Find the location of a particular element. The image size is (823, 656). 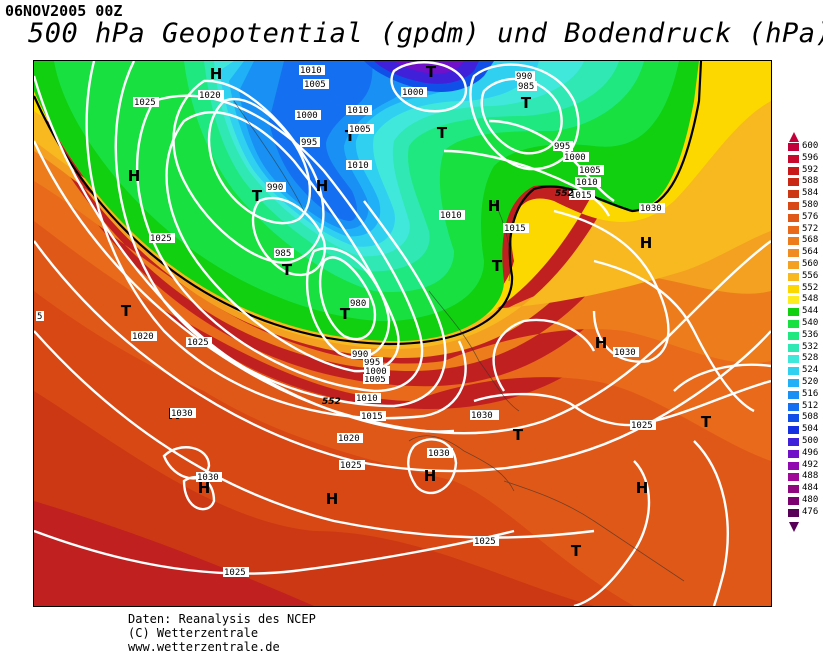

legend-down-arrow-icon is located at coordinates (794, 527).